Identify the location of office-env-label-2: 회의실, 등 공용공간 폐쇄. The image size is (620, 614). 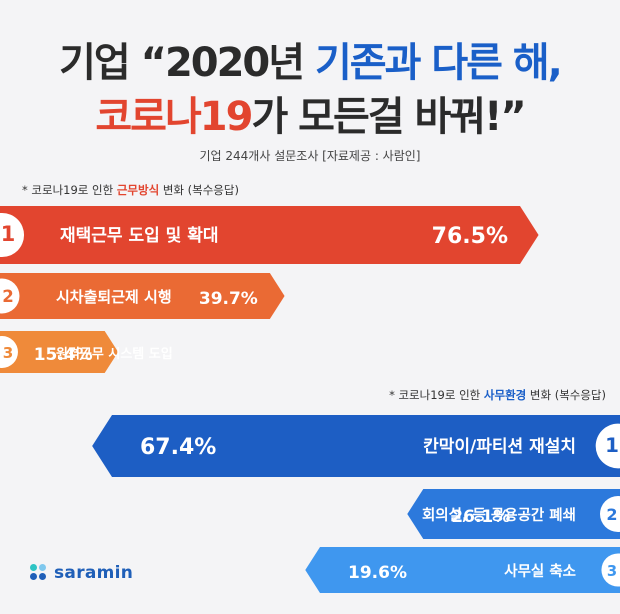
(499, 515).